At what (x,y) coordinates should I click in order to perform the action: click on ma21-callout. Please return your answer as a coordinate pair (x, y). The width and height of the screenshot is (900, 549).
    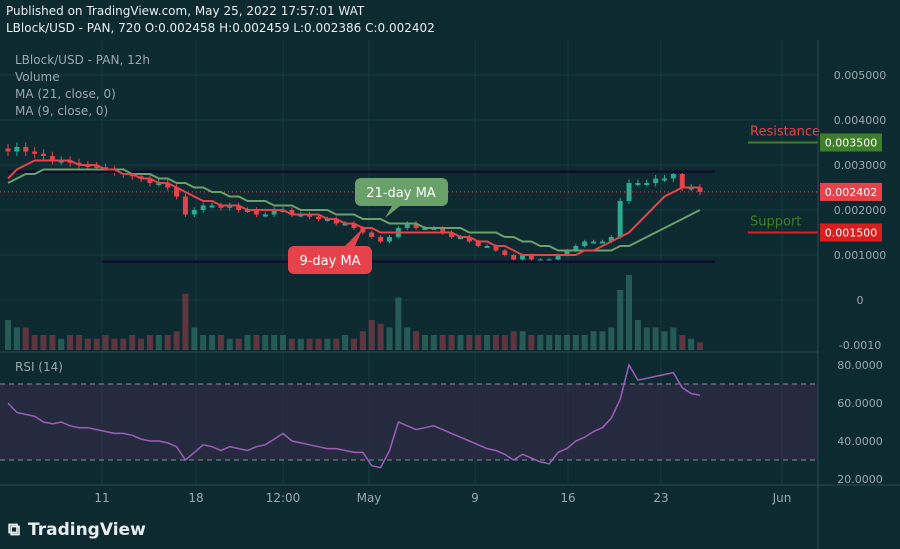
    Looking at the image, I should click on (401, 192).